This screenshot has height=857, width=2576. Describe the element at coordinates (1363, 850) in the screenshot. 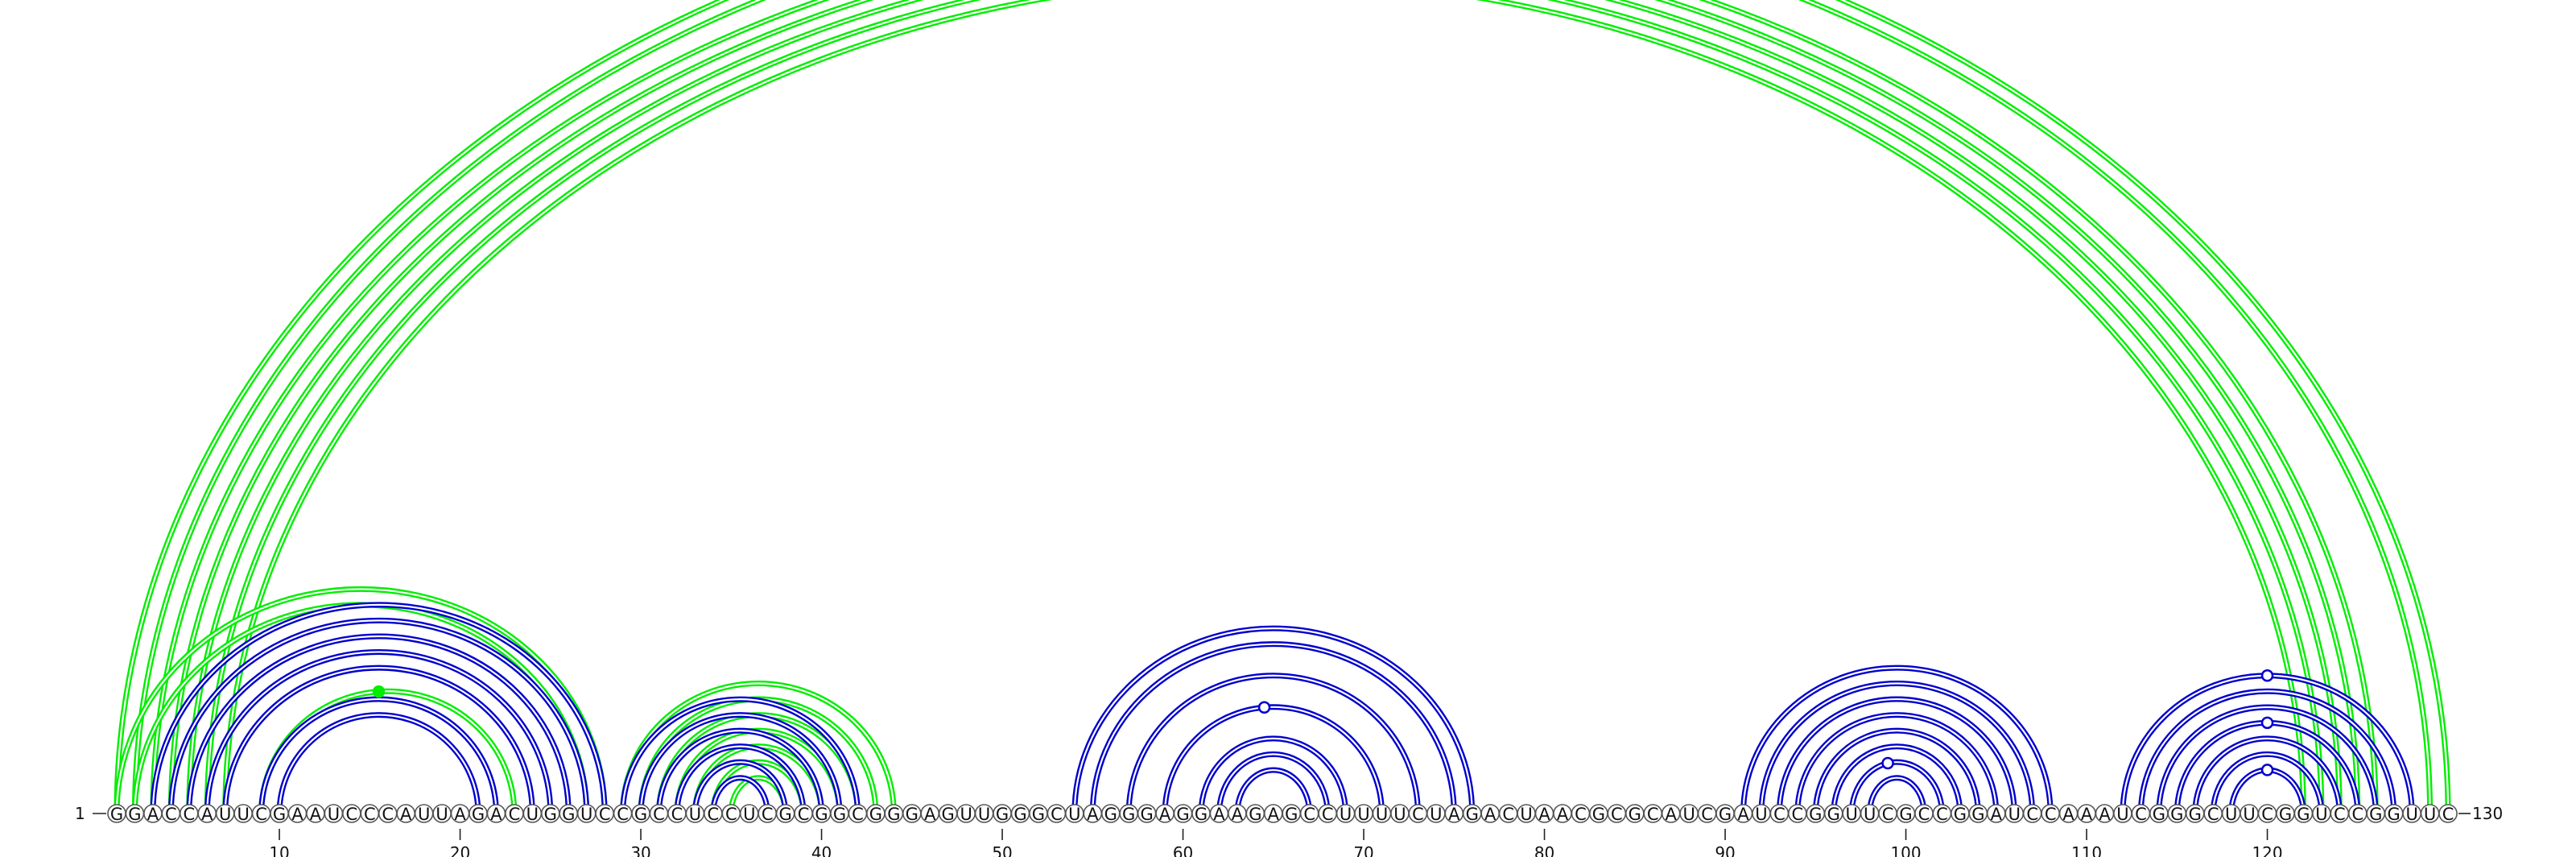

I see `tick-label: 70` at that location.